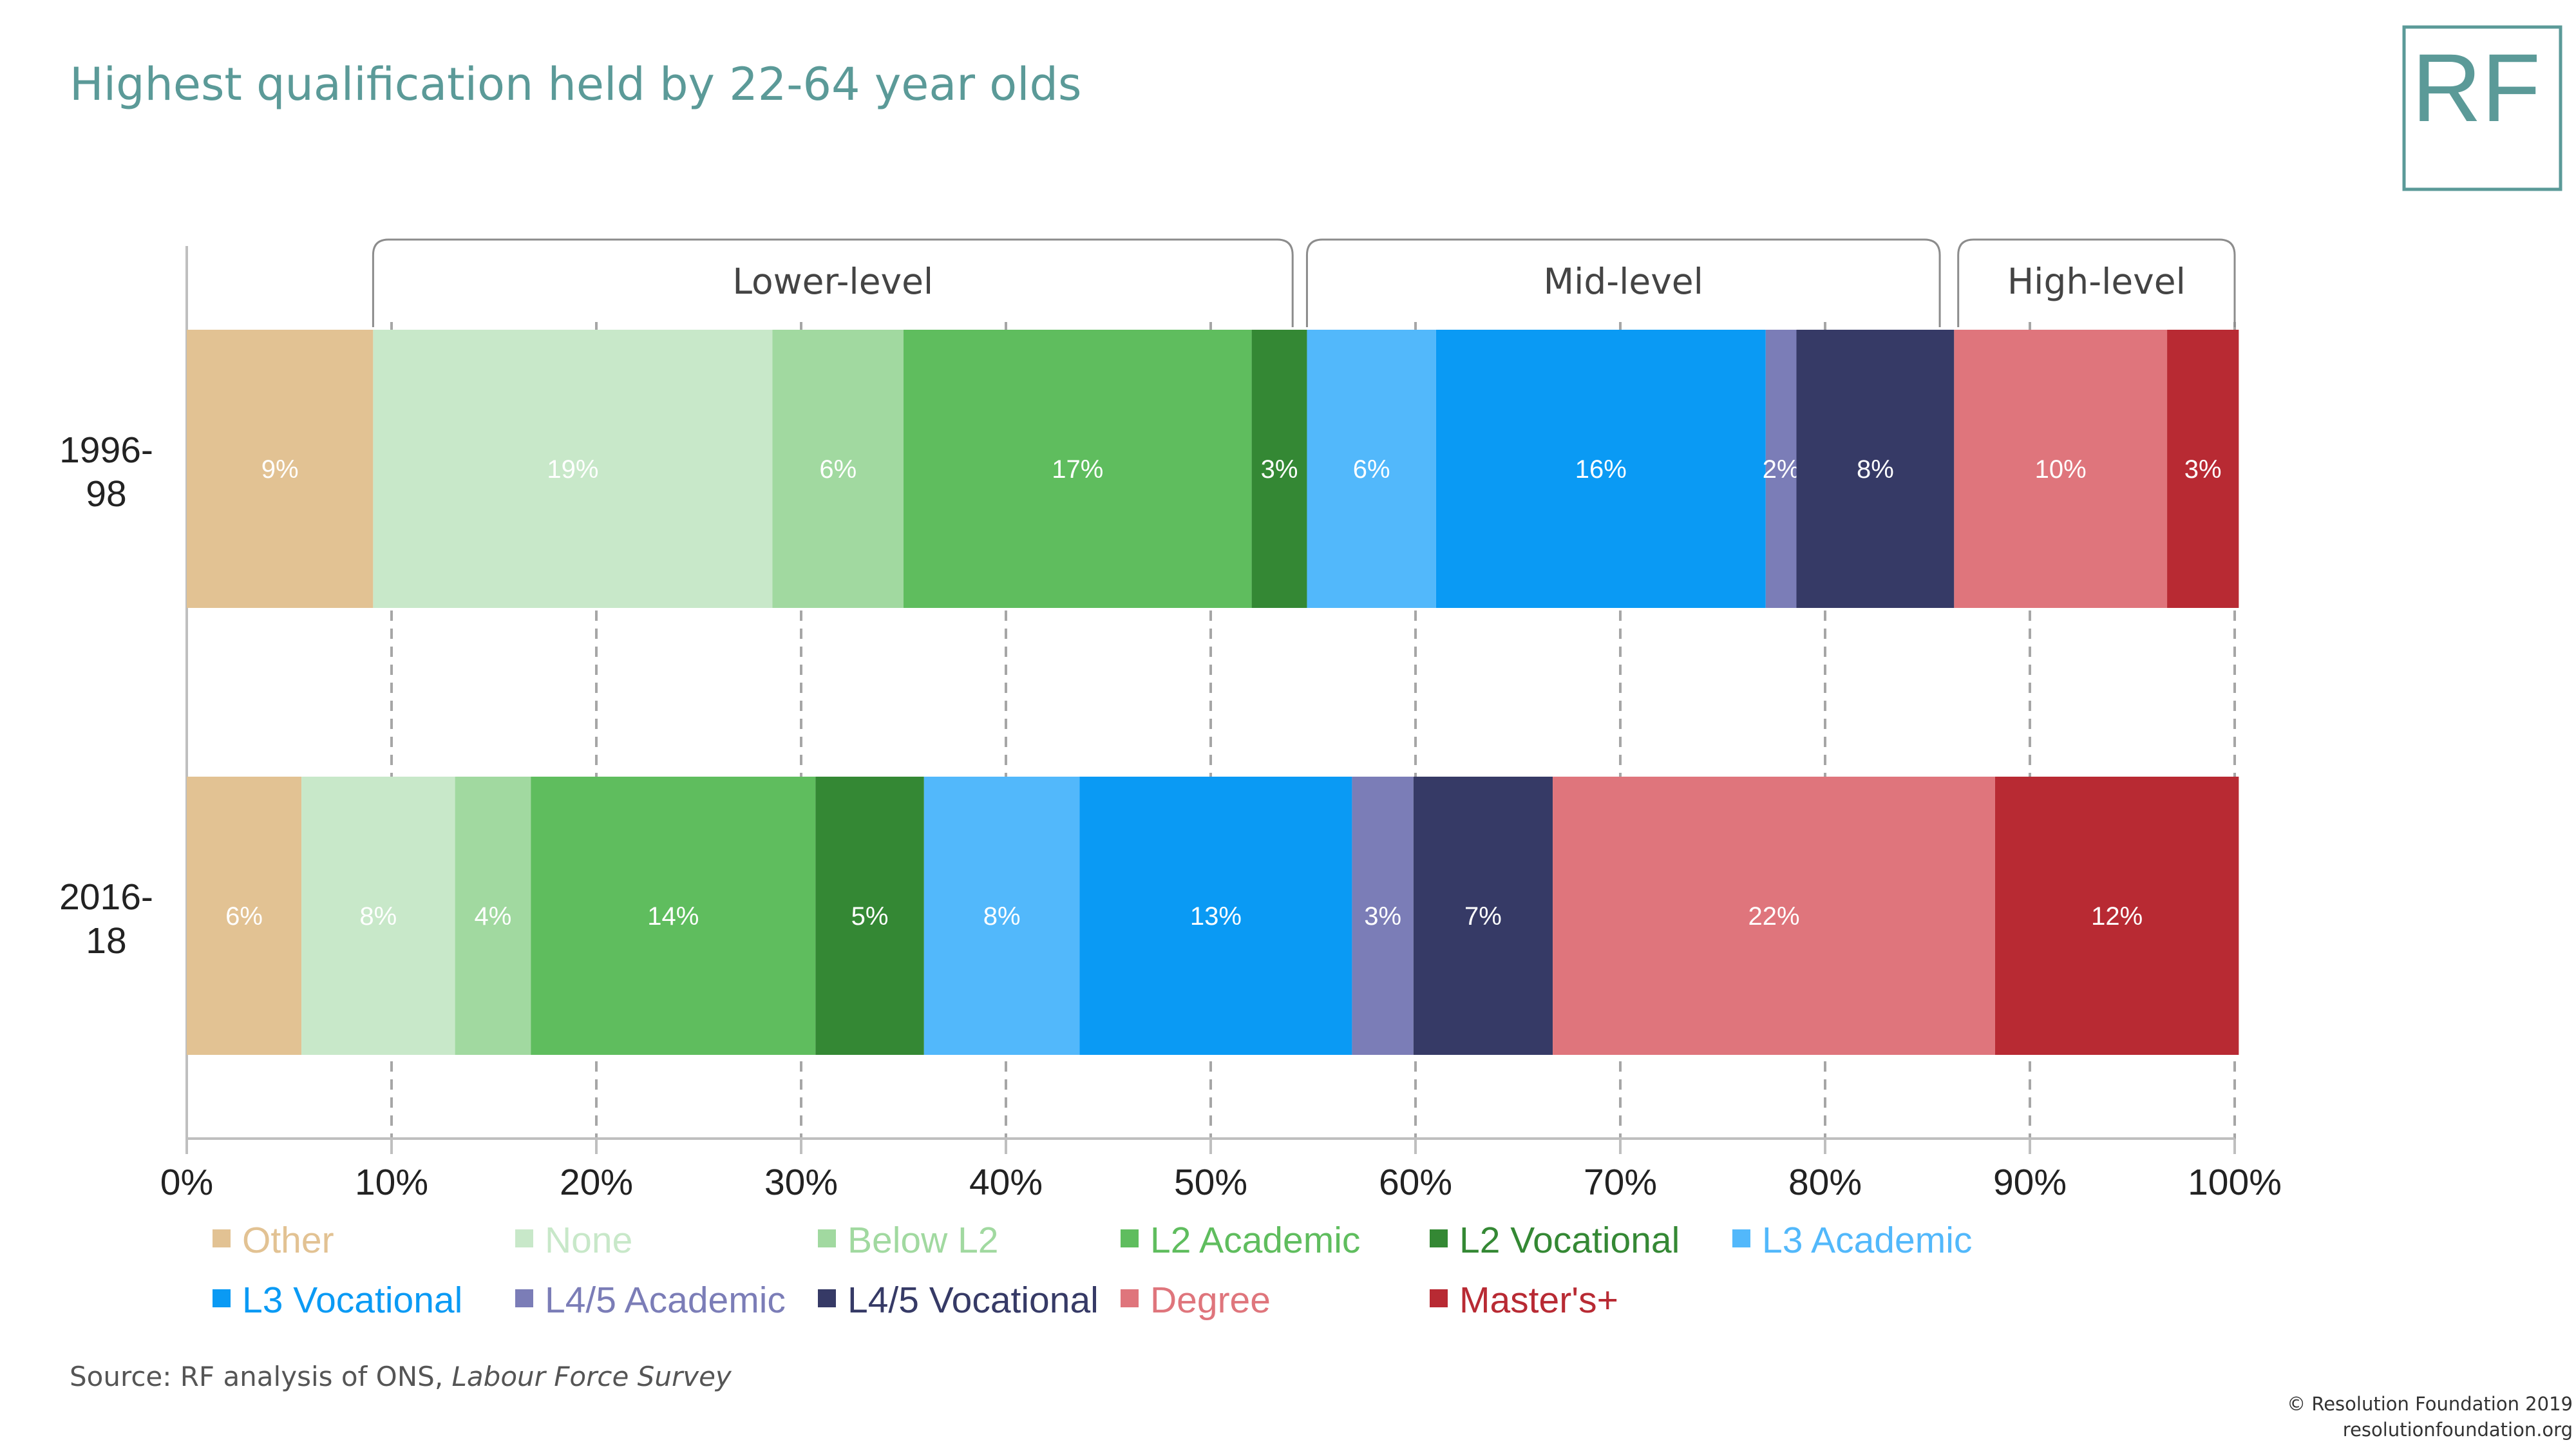 This screenshot has height=1449, width=2576. I want to click on legend-label-7: L4/5 Academic, so click(665, 1300).